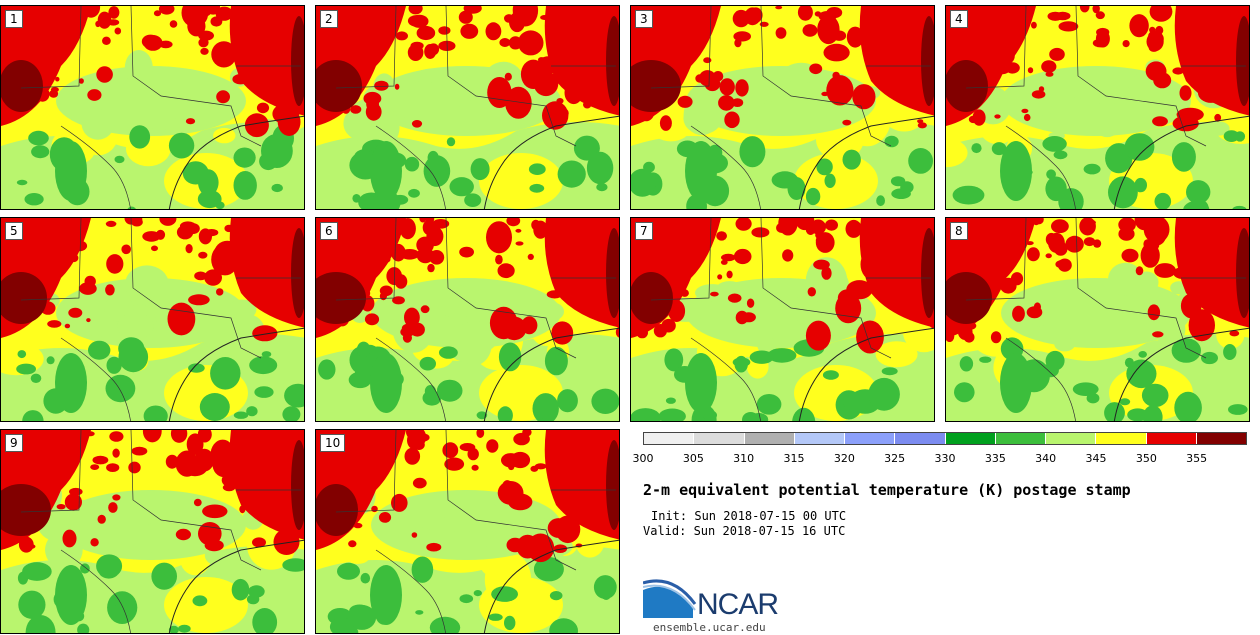 The width and height of the screenshot is (1260, 635). What do you see at coordinates (995, 458) in the screenshot?
I see `colorbar-tick-label: 335` at bounding box center [995, 458].